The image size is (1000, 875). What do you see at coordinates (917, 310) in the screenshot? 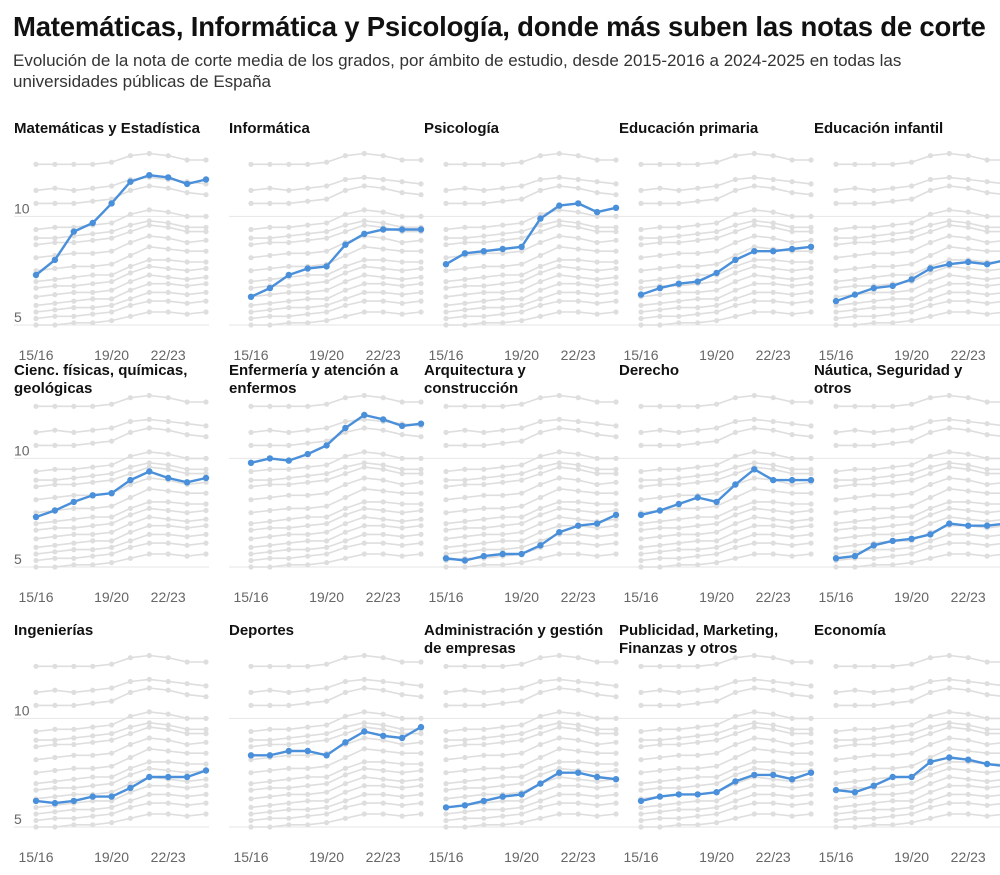
I see `context-series-13-line` at bounding box center [917, 310].